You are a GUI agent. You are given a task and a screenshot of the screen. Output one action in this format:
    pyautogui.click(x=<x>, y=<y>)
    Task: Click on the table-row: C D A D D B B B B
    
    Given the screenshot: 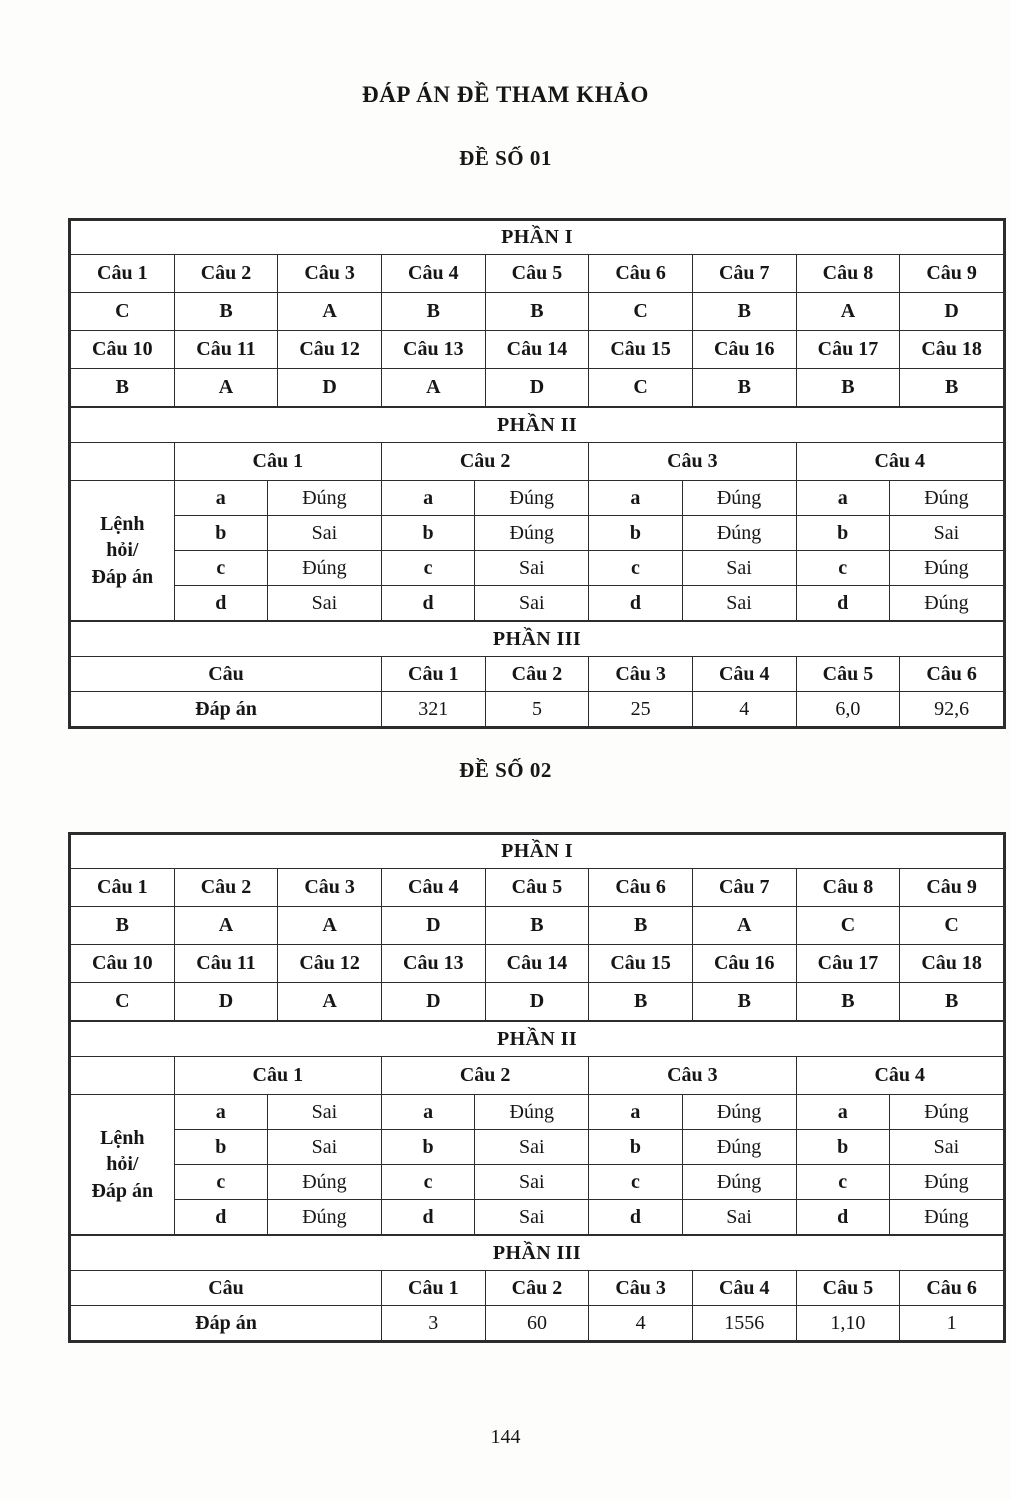 What is the action you would take?
    pyautogui.click(x=537, y=1001)
    